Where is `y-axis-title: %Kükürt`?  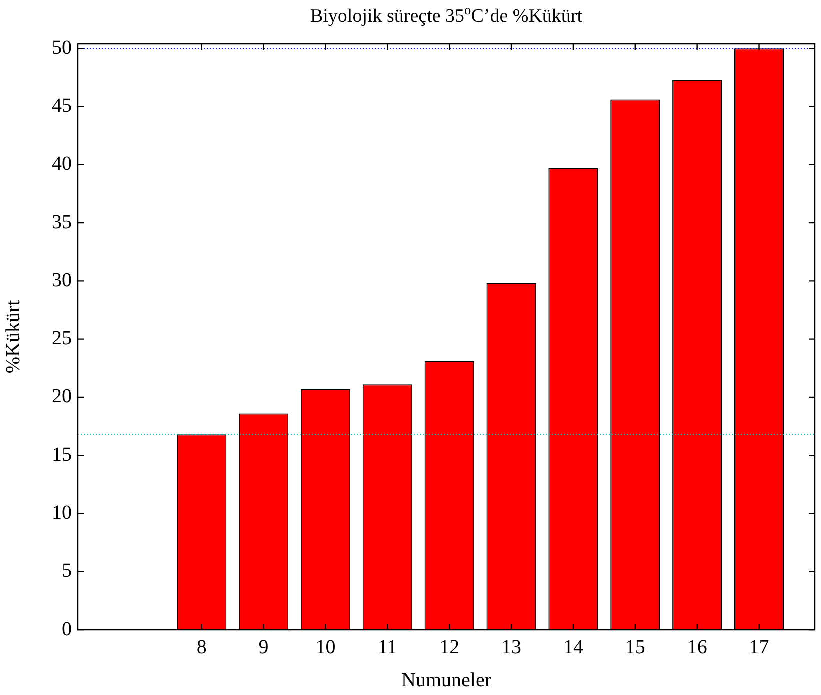 y-axis-title: %Kükürt is located at coordinates (13, 337).